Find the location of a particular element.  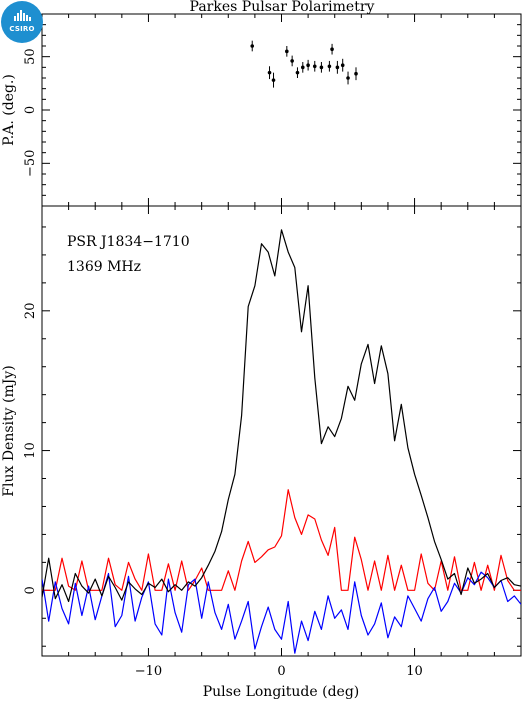

pa-y-axis-label: P.A. (deg.) is located at coordinates (9, 110).